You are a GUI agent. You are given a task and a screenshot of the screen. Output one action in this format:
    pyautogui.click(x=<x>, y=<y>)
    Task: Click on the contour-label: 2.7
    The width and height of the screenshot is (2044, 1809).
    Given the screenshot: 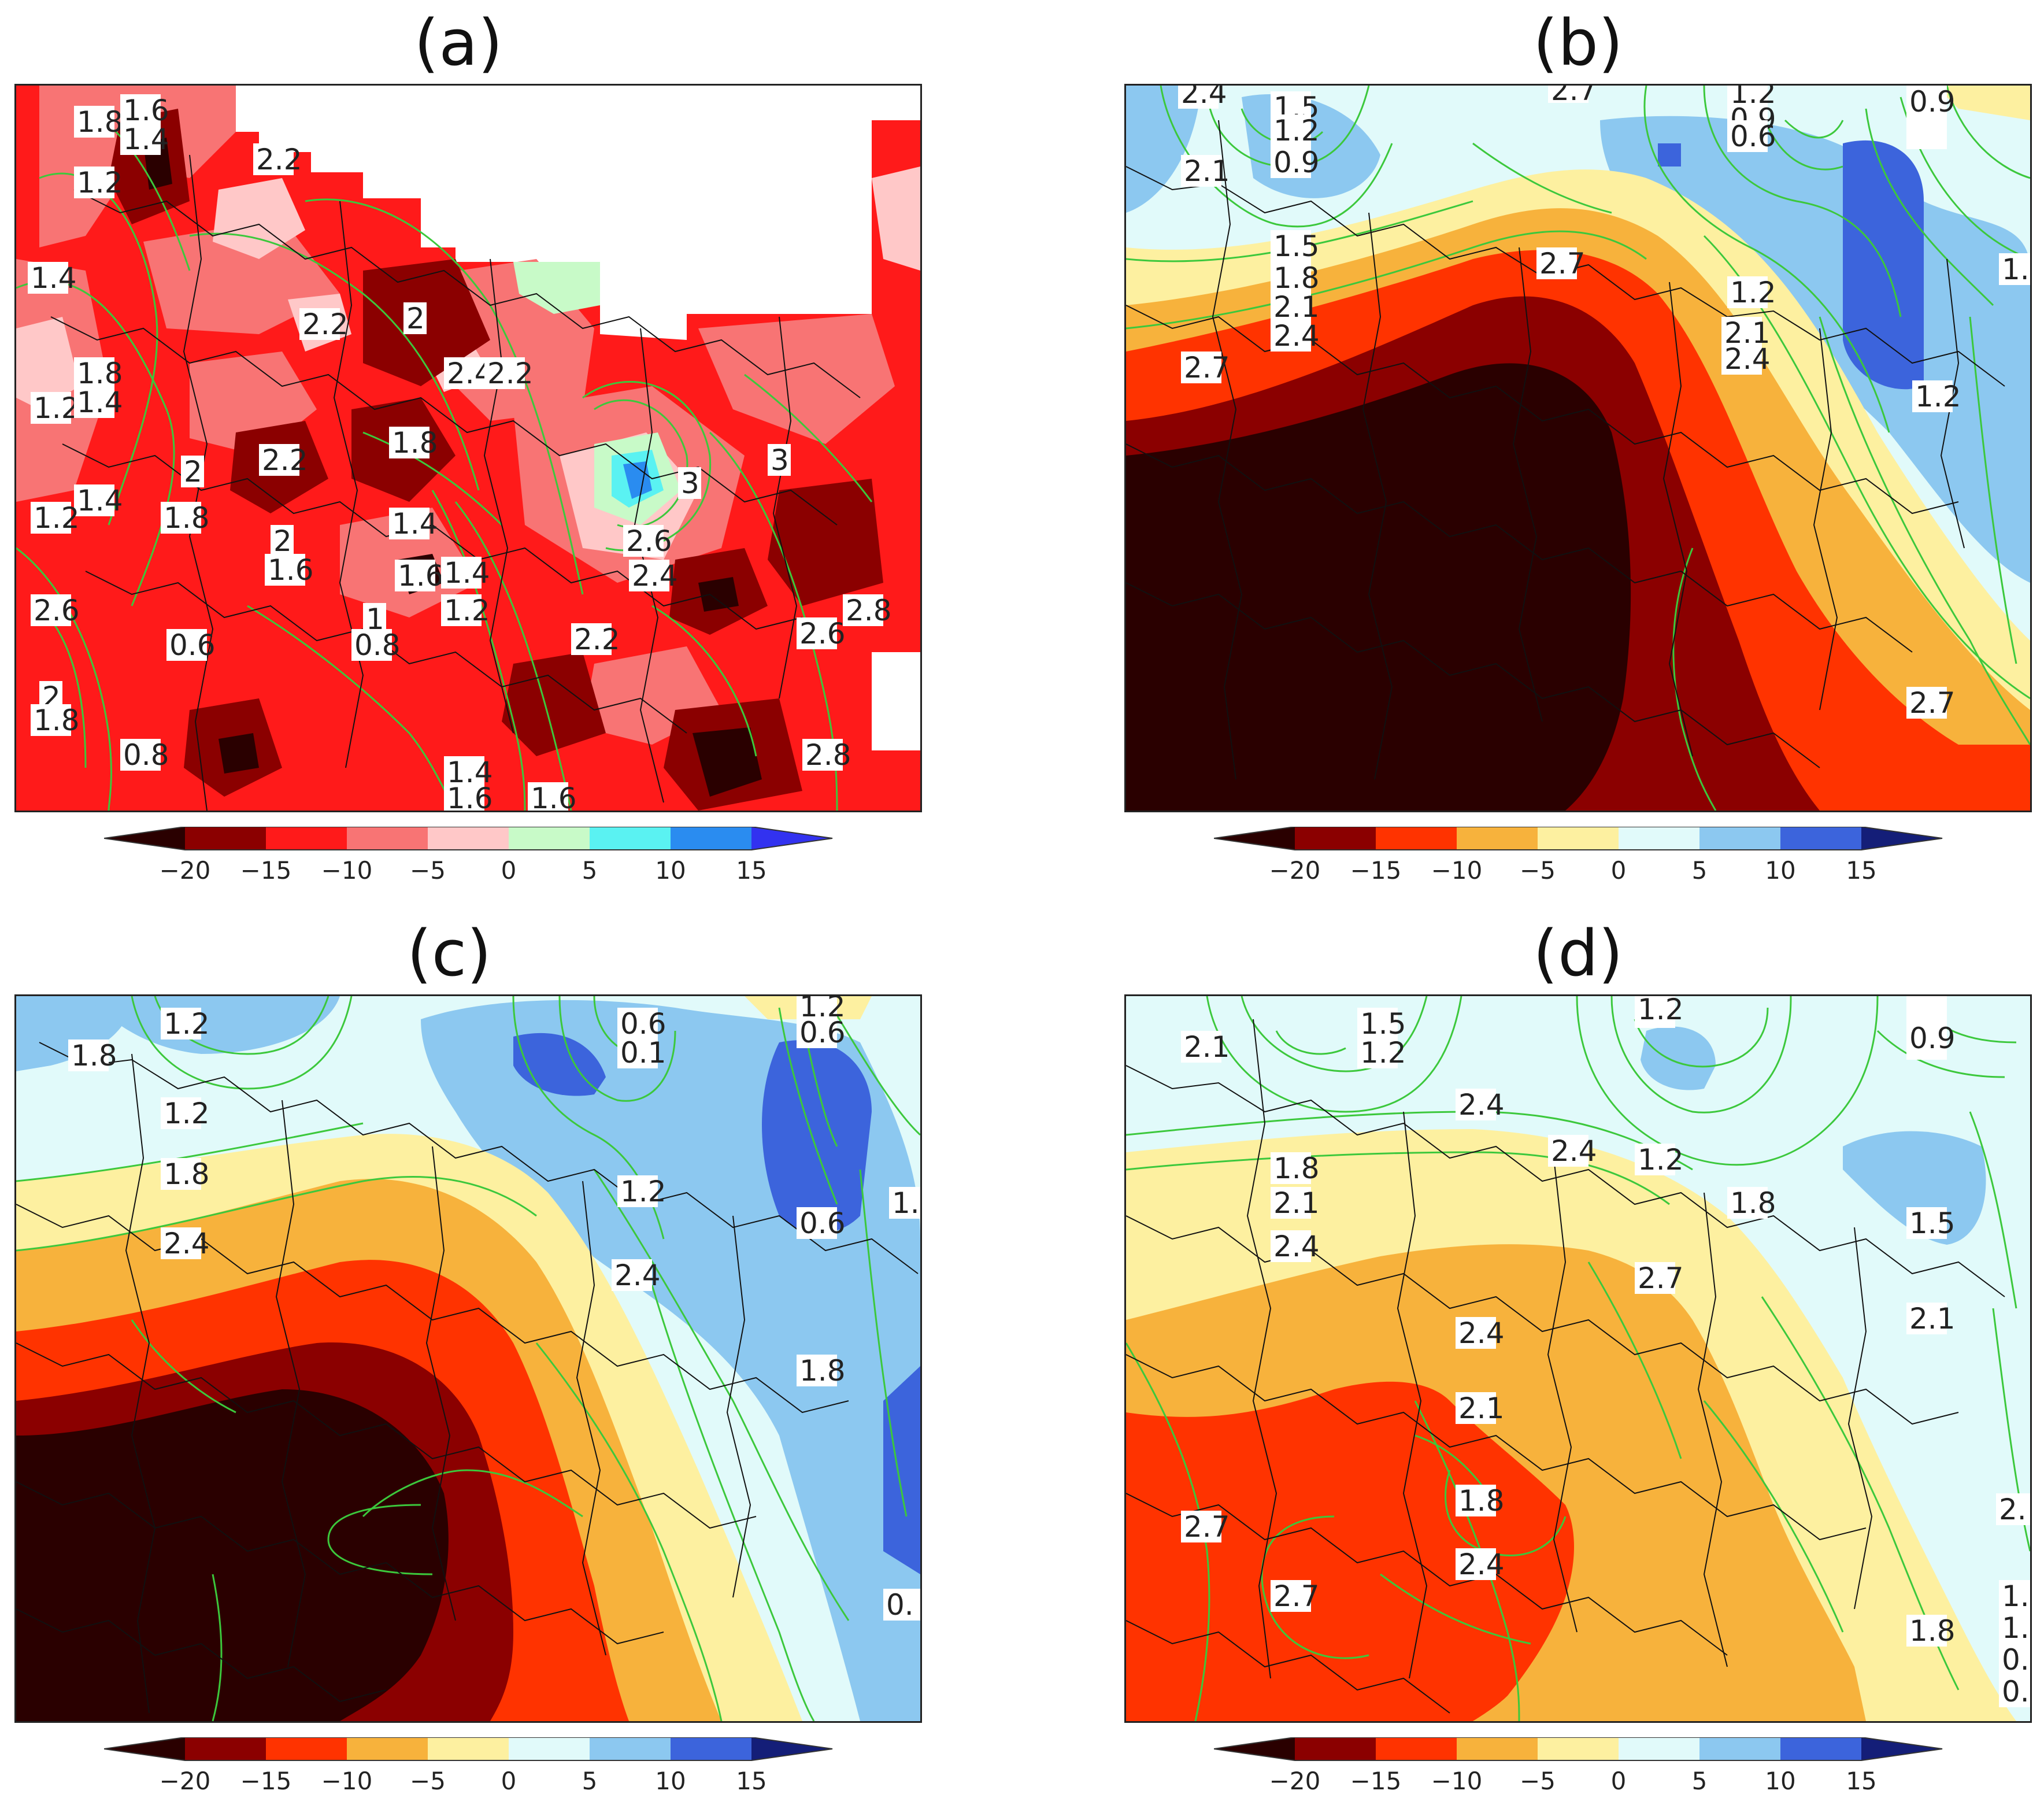 What is the action you would take?
    pyautogui.click(x=1562, y=263)
    